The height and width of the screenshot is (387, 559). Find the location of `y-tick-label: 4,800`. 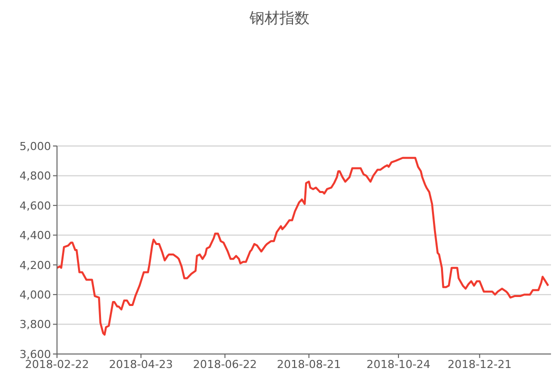

y-tick-label: 4,800 is located at coordinates (35, 176).